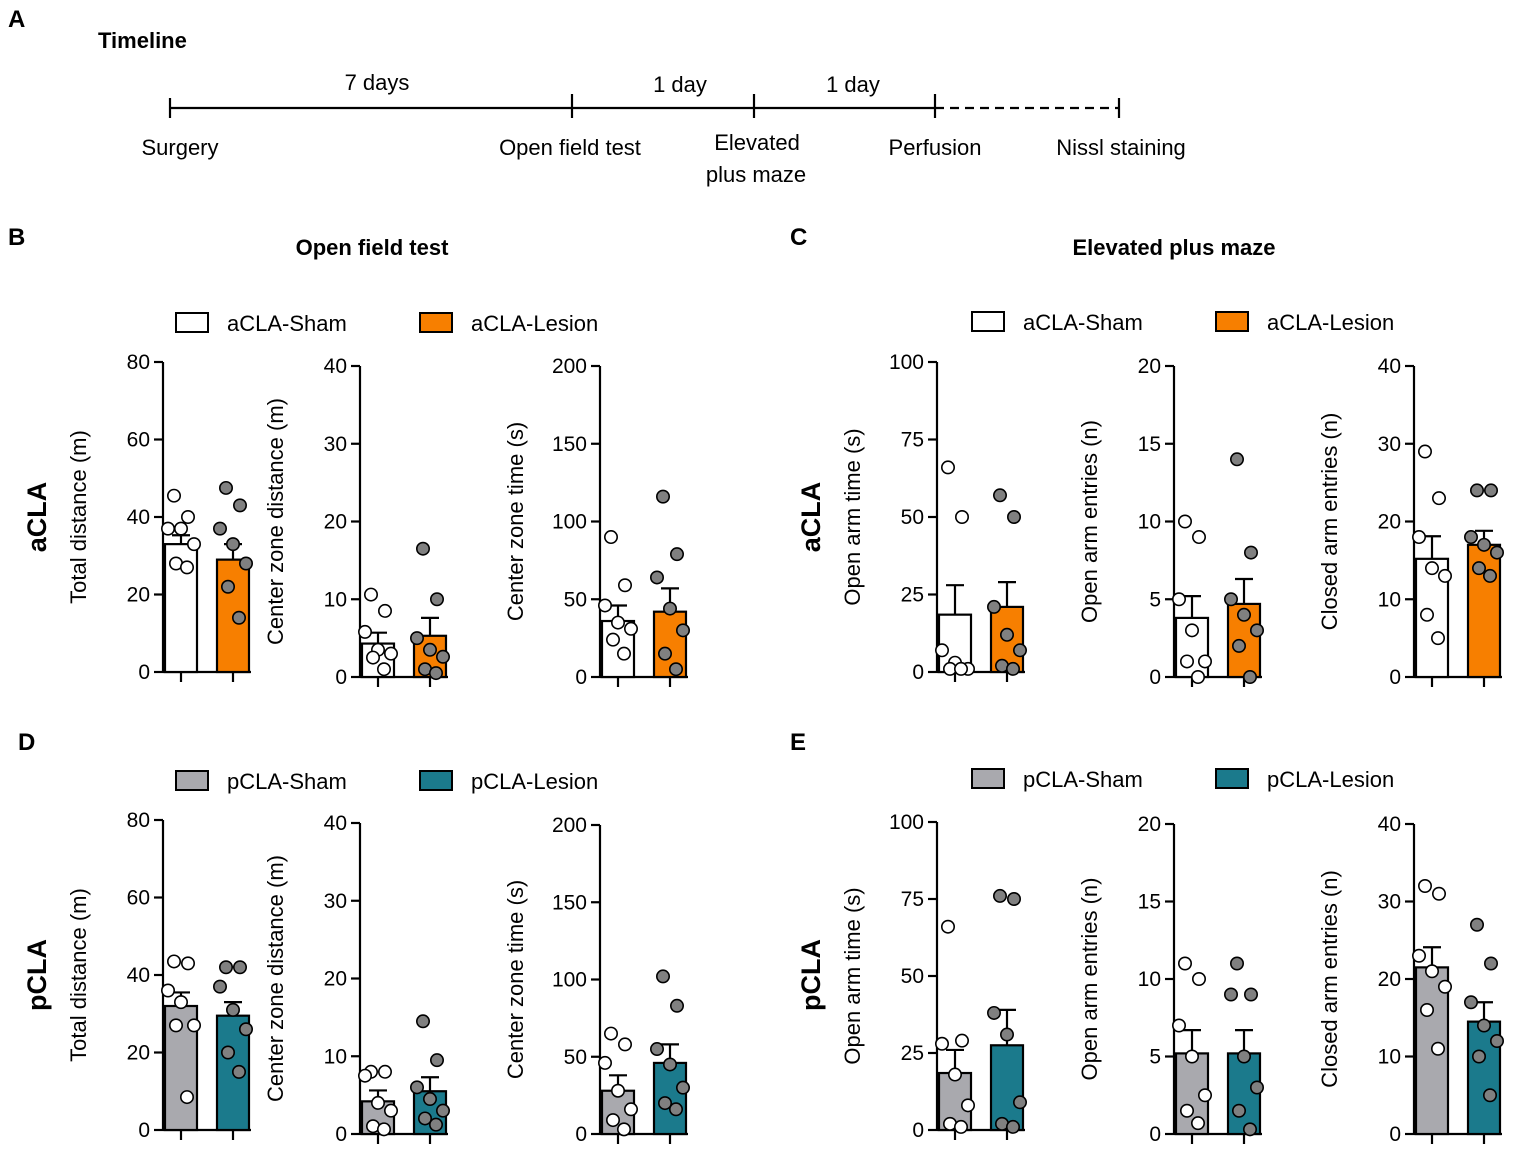  Describe the element at coordinates (811, 517) in the screenshot. I see `row-label-acla-right: aCLA` at that location.